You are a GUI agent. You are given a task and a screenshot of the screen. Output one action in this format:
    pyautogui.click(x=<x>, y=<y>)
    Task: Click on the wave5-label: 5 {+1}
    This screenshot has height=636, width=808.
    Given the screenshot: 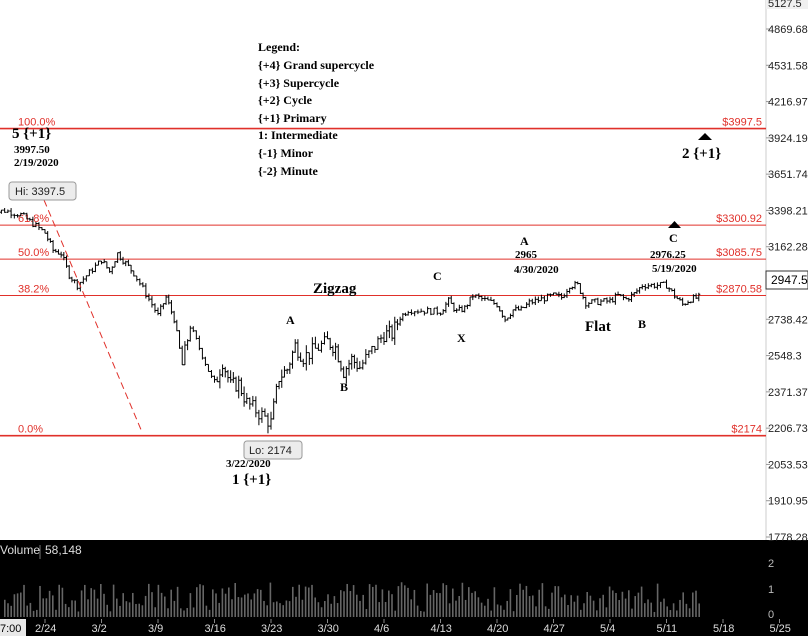 What is the action you would take?
    pyautogui.click(x=31, y=134)
    